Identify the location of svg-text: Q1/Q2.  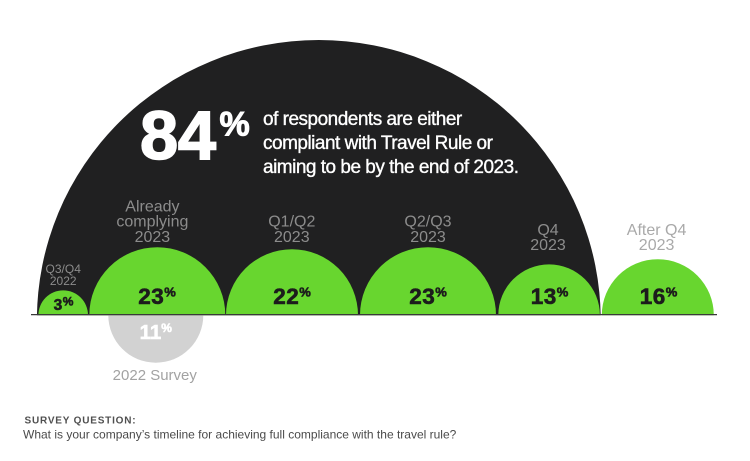
(291, 222).